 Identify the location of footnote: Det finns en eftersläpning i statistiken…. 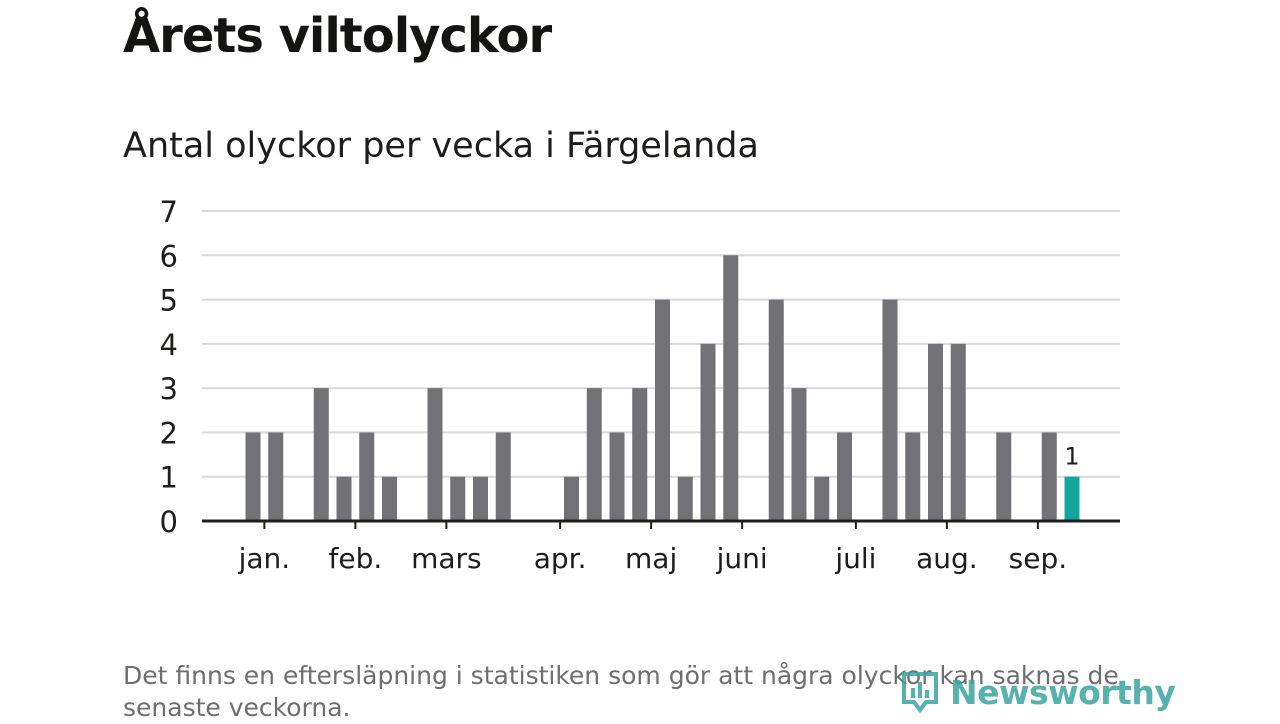
(621, 691).